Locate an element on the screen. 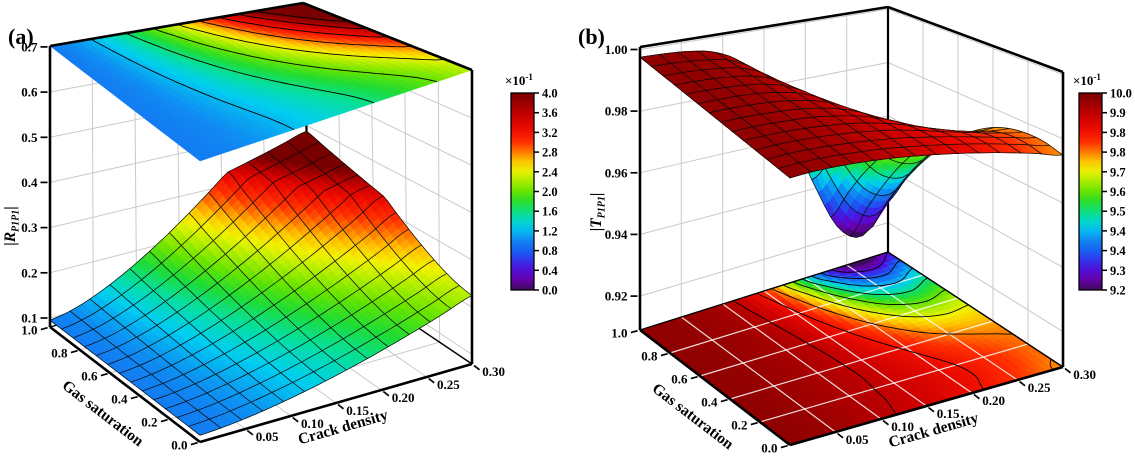  colorbar-tick-label: 9.3 is located at coordinates (1118, 271).